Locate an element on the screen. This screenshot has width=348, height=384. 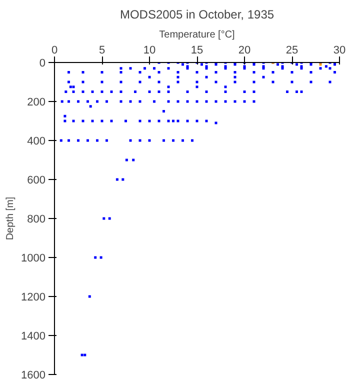
x-tick-label: 15 is located at coordinates (197, 50).